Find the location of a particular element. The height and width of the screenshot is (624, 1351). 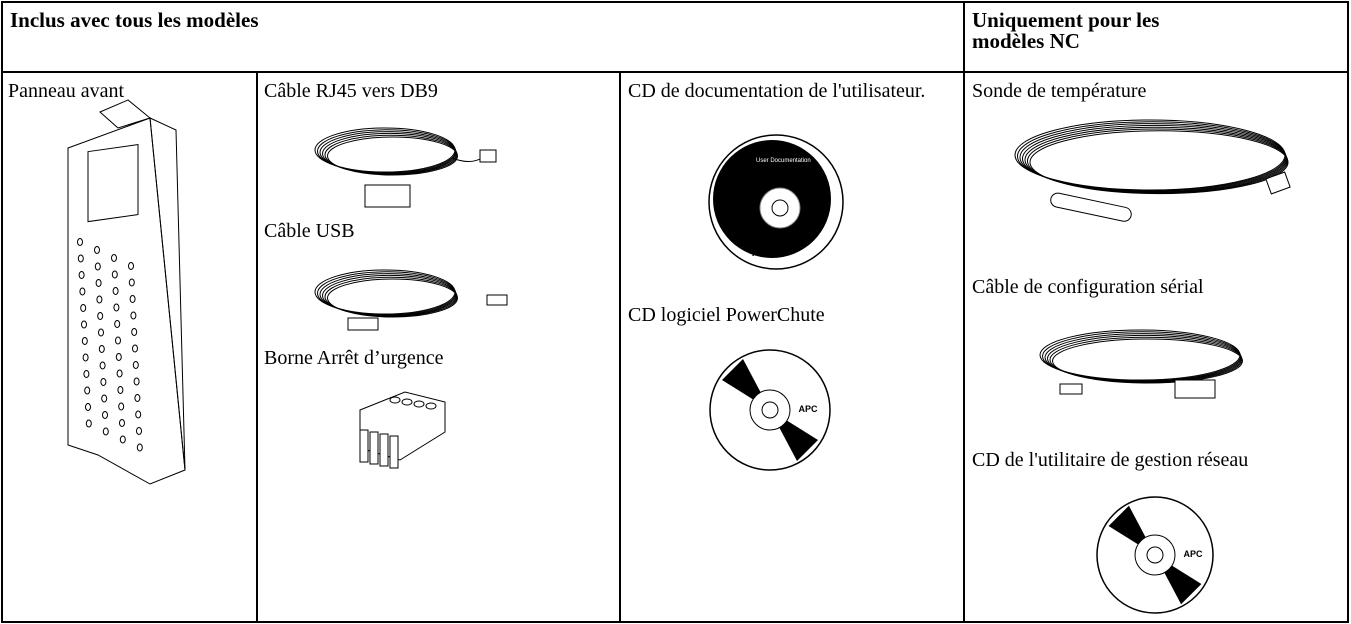

usb-cable is located at coordinates (411, 300).